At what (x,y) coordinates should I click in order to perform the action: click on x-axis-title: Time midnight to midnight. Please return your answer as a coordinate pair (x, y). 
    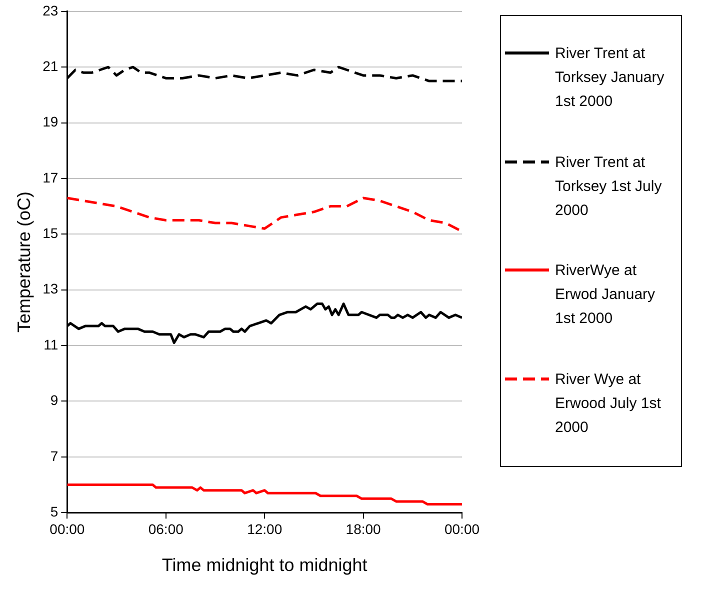
    Looking at the image, I should click on (265, 565).